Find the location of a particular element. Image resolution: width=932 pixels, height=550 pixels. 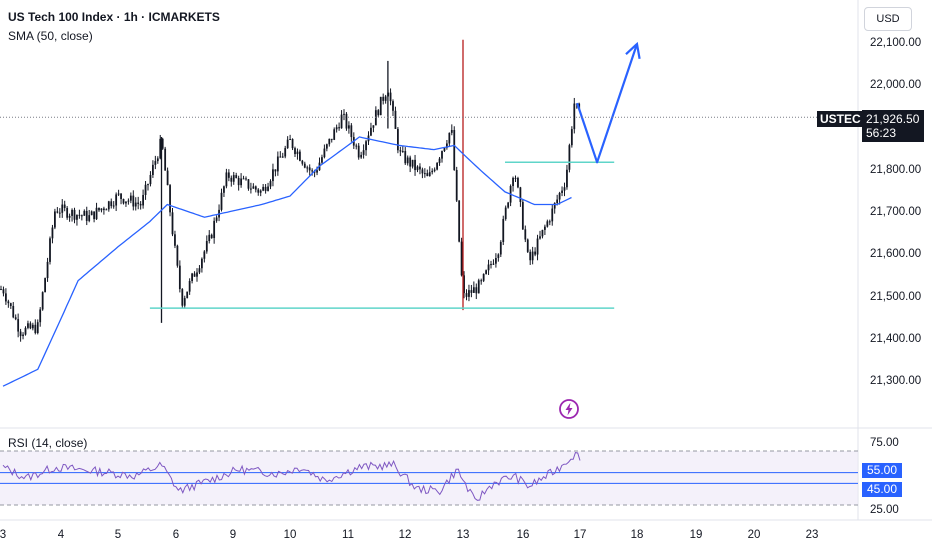

price-badge: 21,926.50 56:23 is located at coordinates (893, 126).